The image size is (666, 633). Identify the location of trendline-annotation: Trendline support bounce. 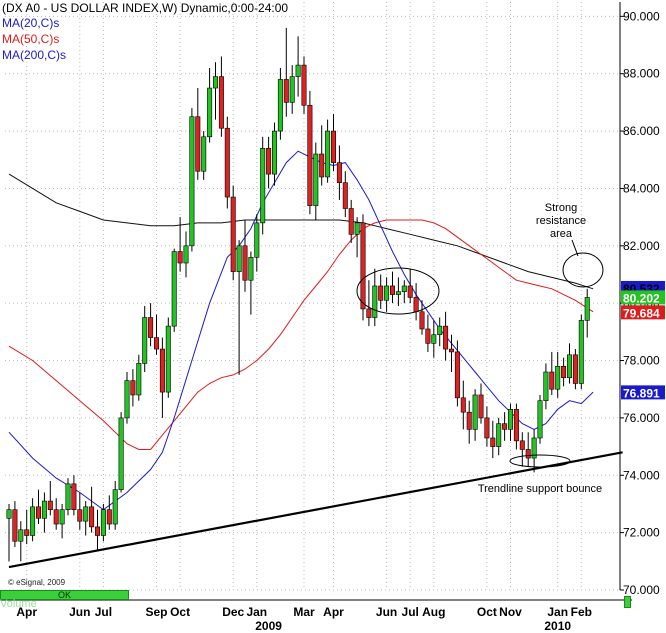
(540, 489).